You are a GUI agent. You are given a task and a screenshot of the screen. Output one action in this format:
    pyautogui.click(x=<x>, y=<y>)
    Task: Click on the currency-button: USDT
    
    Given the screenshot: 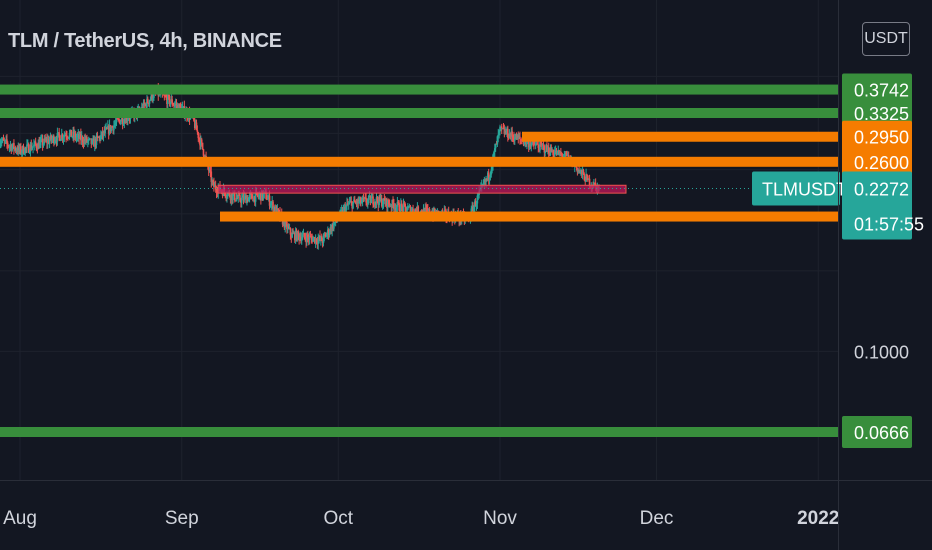 What is the action you would take?
    pyautogui.click(x=886, y=39)
    